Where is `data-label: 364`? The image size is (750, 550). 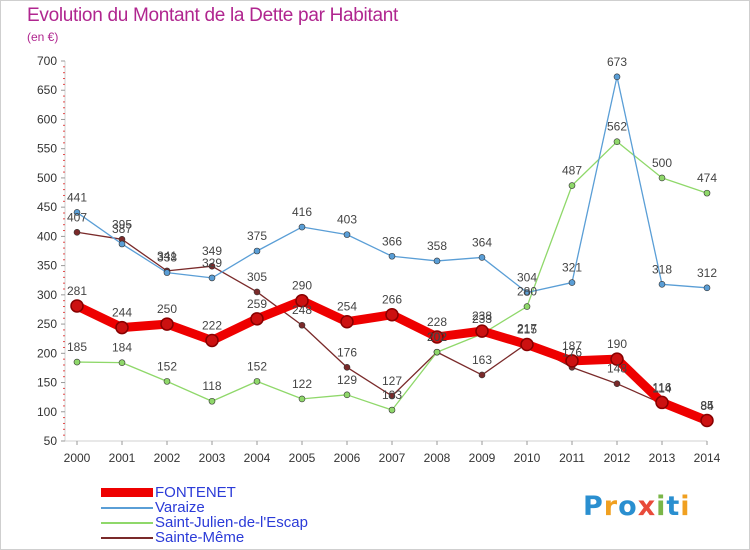 data-label: 364 is located at coordinates (482, 242).